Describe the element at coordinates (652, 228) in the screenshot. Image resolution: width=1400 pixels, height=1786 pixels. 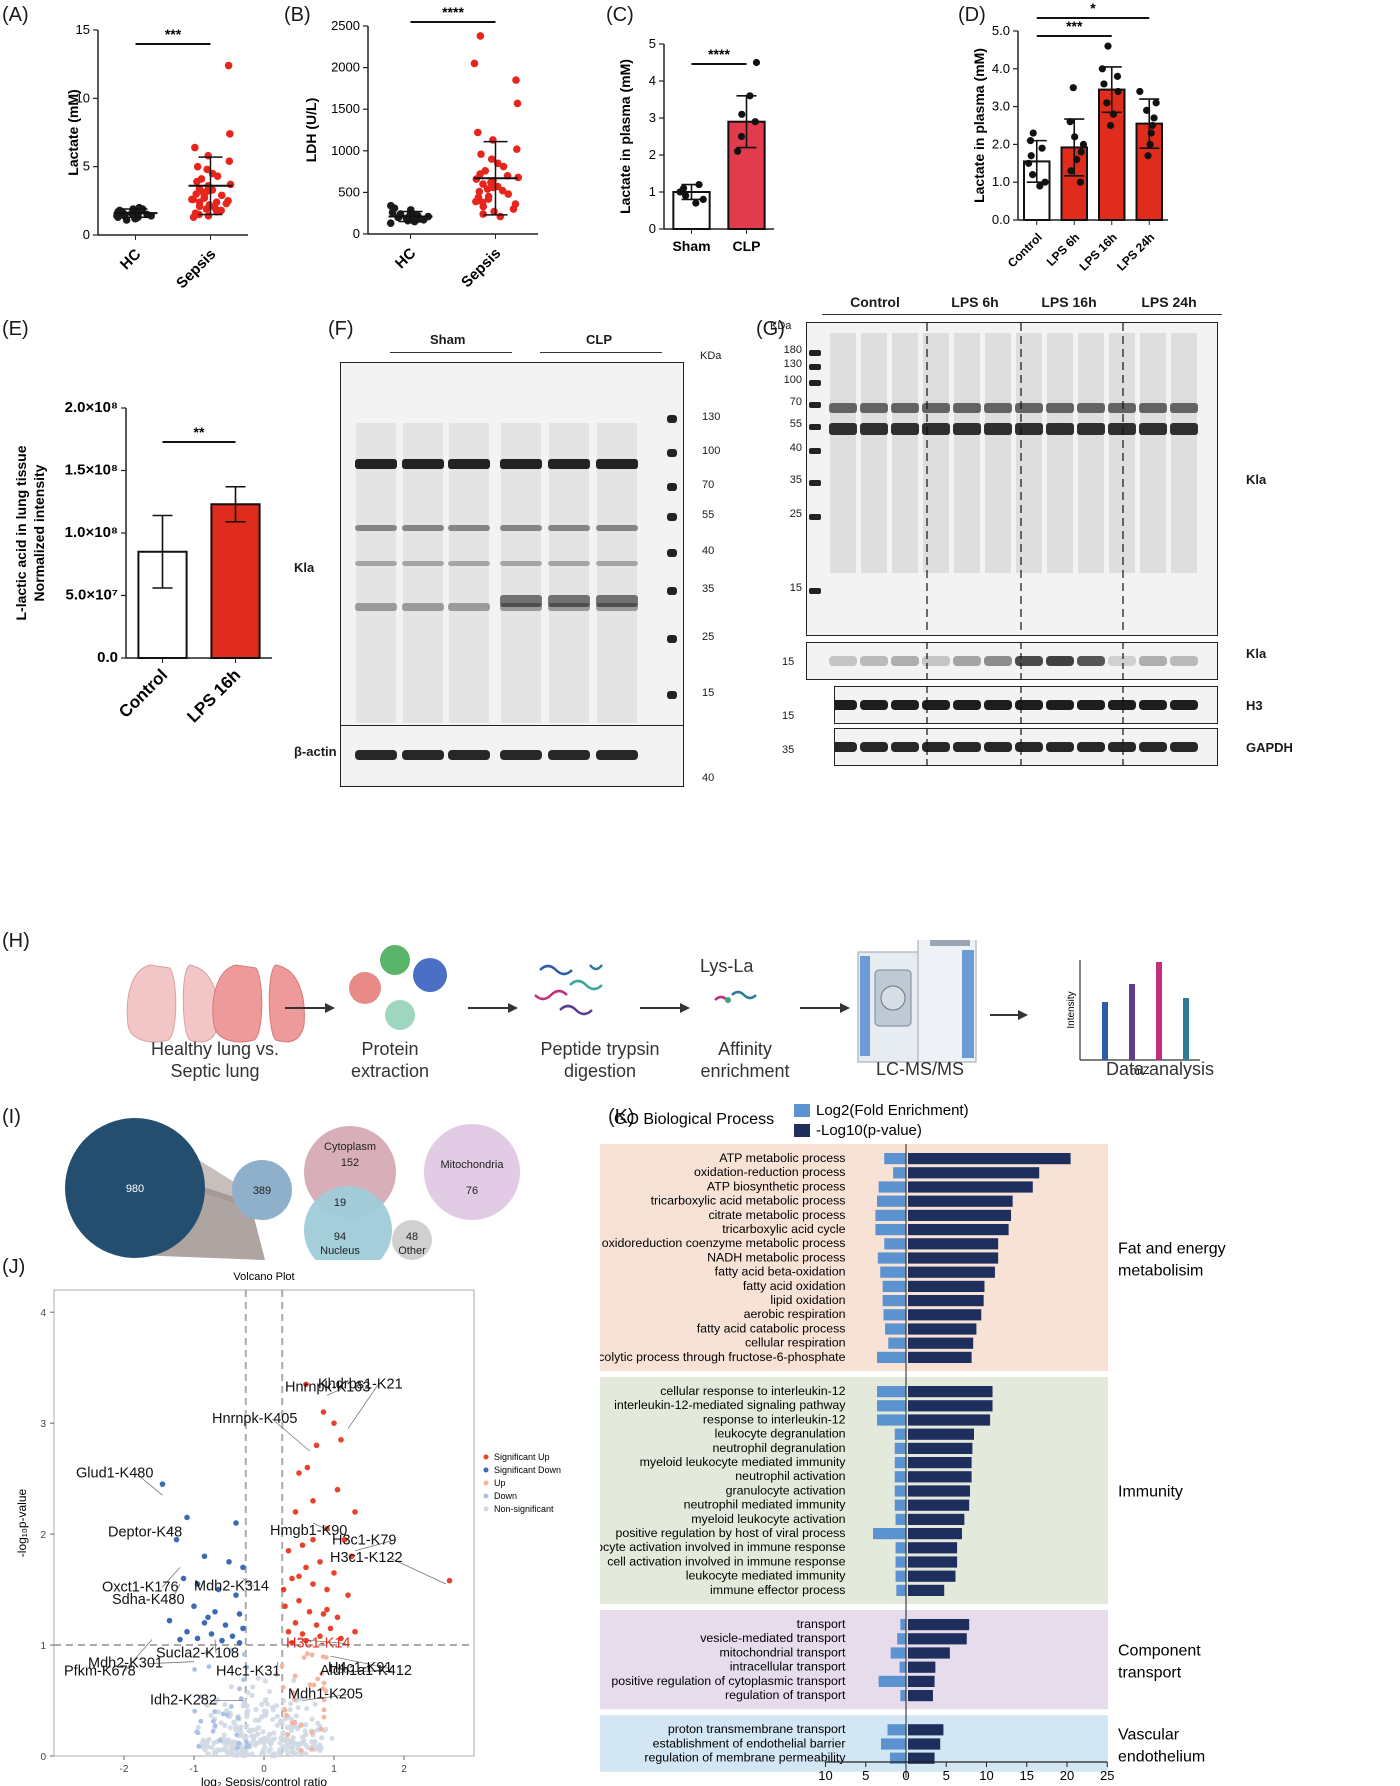
I see `y-tick-label: 0` at that location.